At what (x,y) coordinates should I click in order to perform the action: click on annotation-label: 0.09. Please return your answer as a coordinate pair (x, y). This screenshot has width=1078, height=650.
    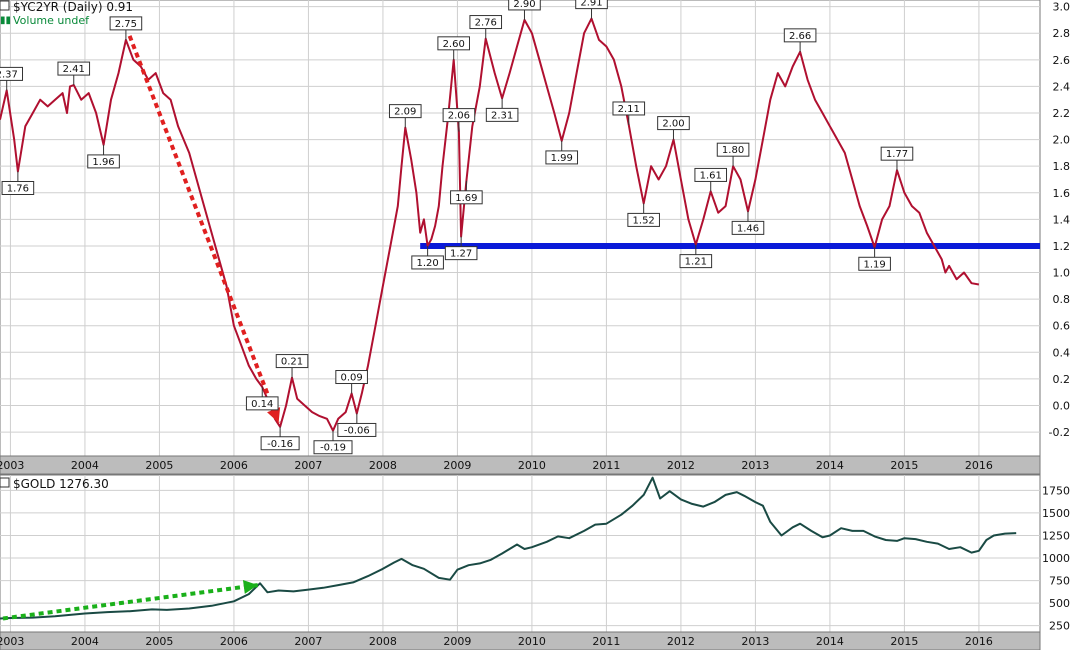
    Looking at the image, I should click on (352, 378).